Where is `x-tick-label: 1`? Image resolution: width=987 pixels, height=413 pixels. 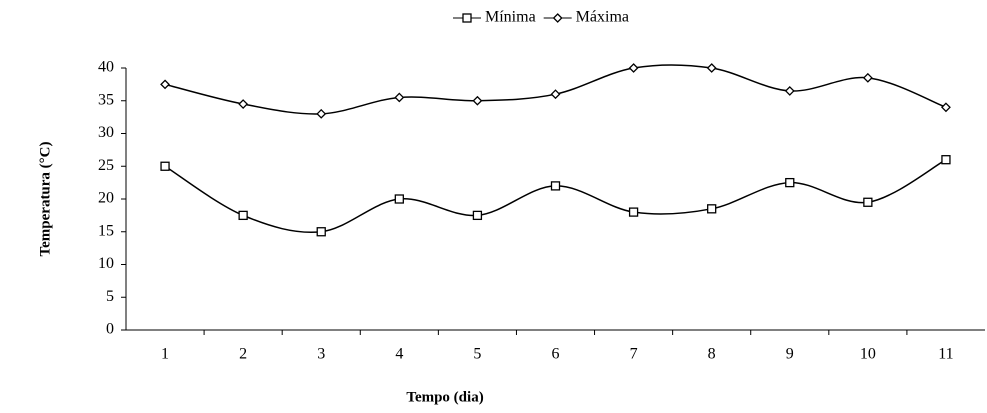 x-tick-label: 1 is located at coordinates (165, 354).